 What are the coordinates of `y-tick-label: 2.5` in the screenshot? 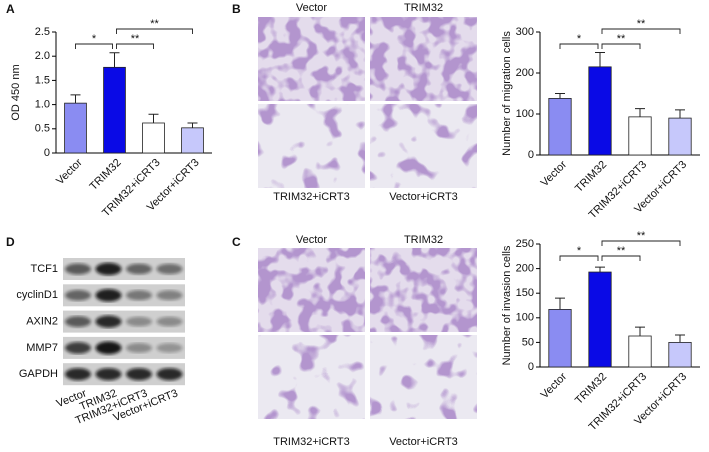 It's located at (42, 32).